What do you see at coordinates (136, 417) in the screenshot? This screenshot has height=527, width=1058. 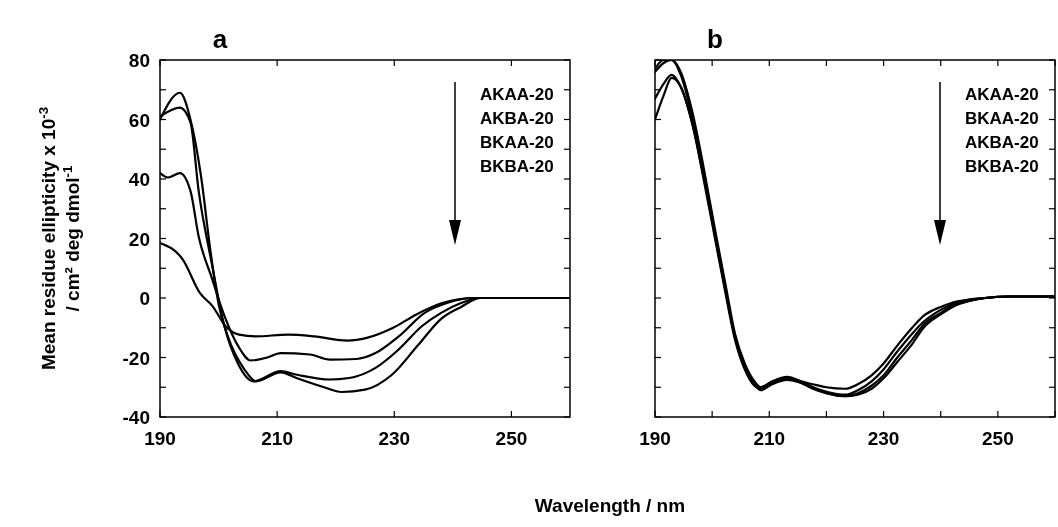 I see `y-tick-label: -40` at bounding box center [136, 417].